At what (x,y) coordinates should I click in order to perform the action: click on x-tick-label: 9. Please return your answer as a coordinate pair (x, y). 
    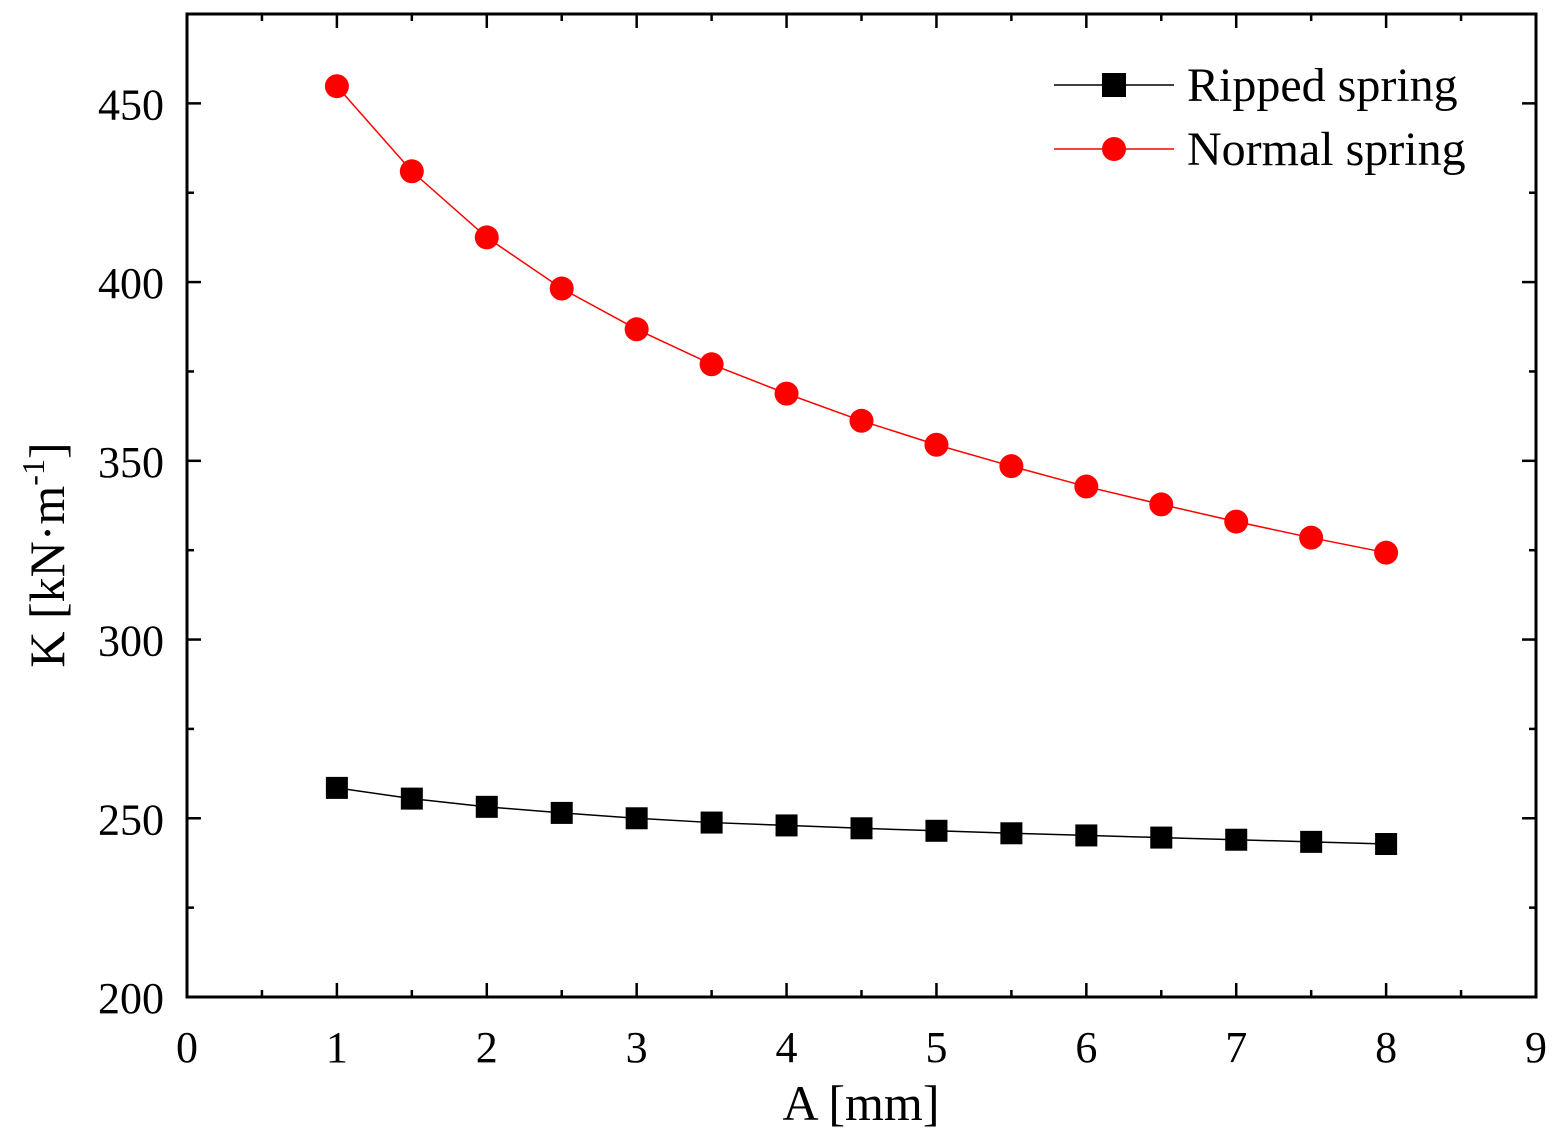
    Looking at the image, I should click on (1536, 1047).